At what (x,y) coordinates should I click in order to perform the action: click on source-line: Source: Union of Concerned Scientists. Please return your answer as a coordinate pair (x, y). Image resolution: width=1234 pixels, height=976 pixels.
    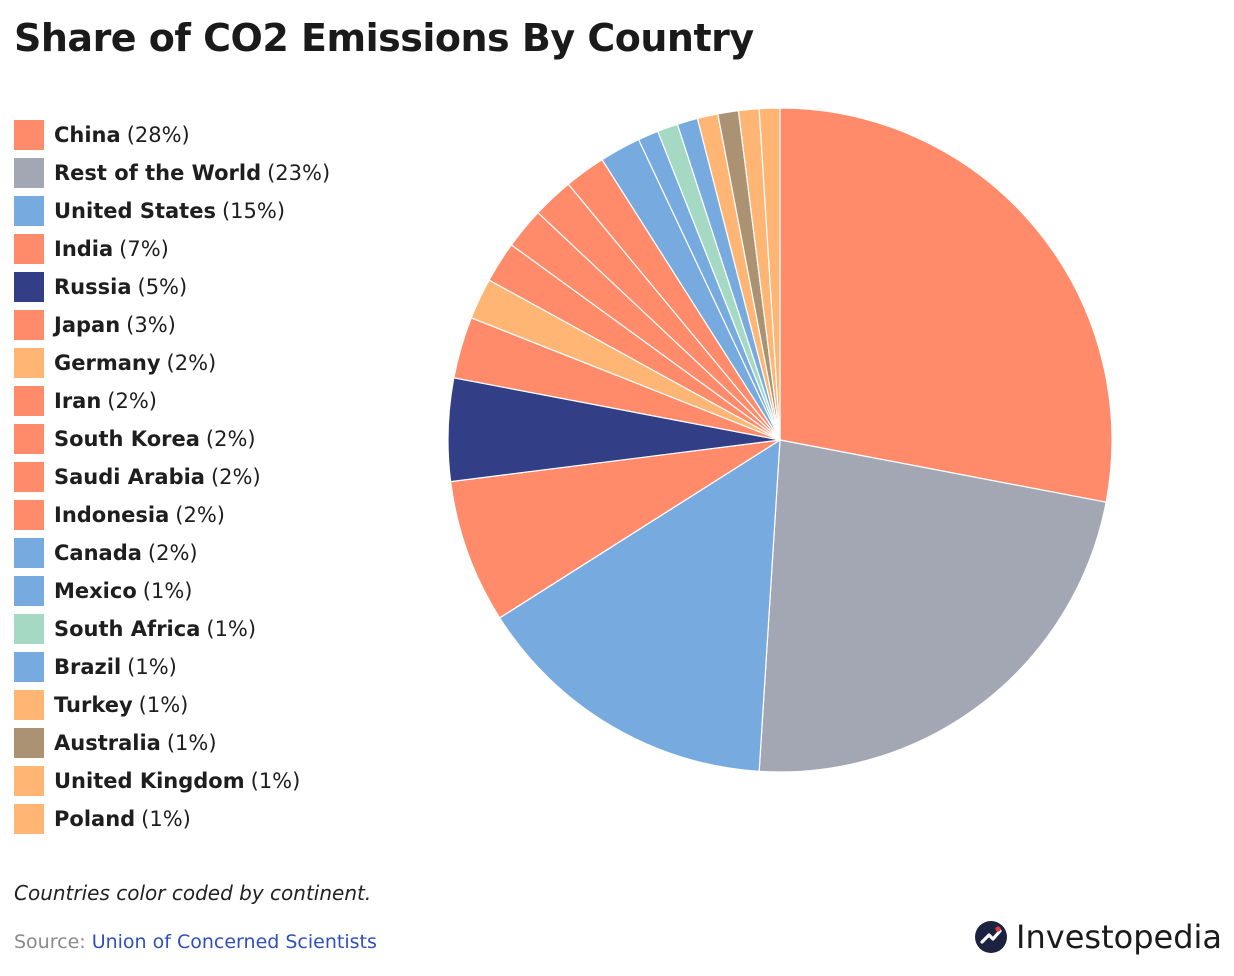
    Looking at the image, I should click on (195, 942).